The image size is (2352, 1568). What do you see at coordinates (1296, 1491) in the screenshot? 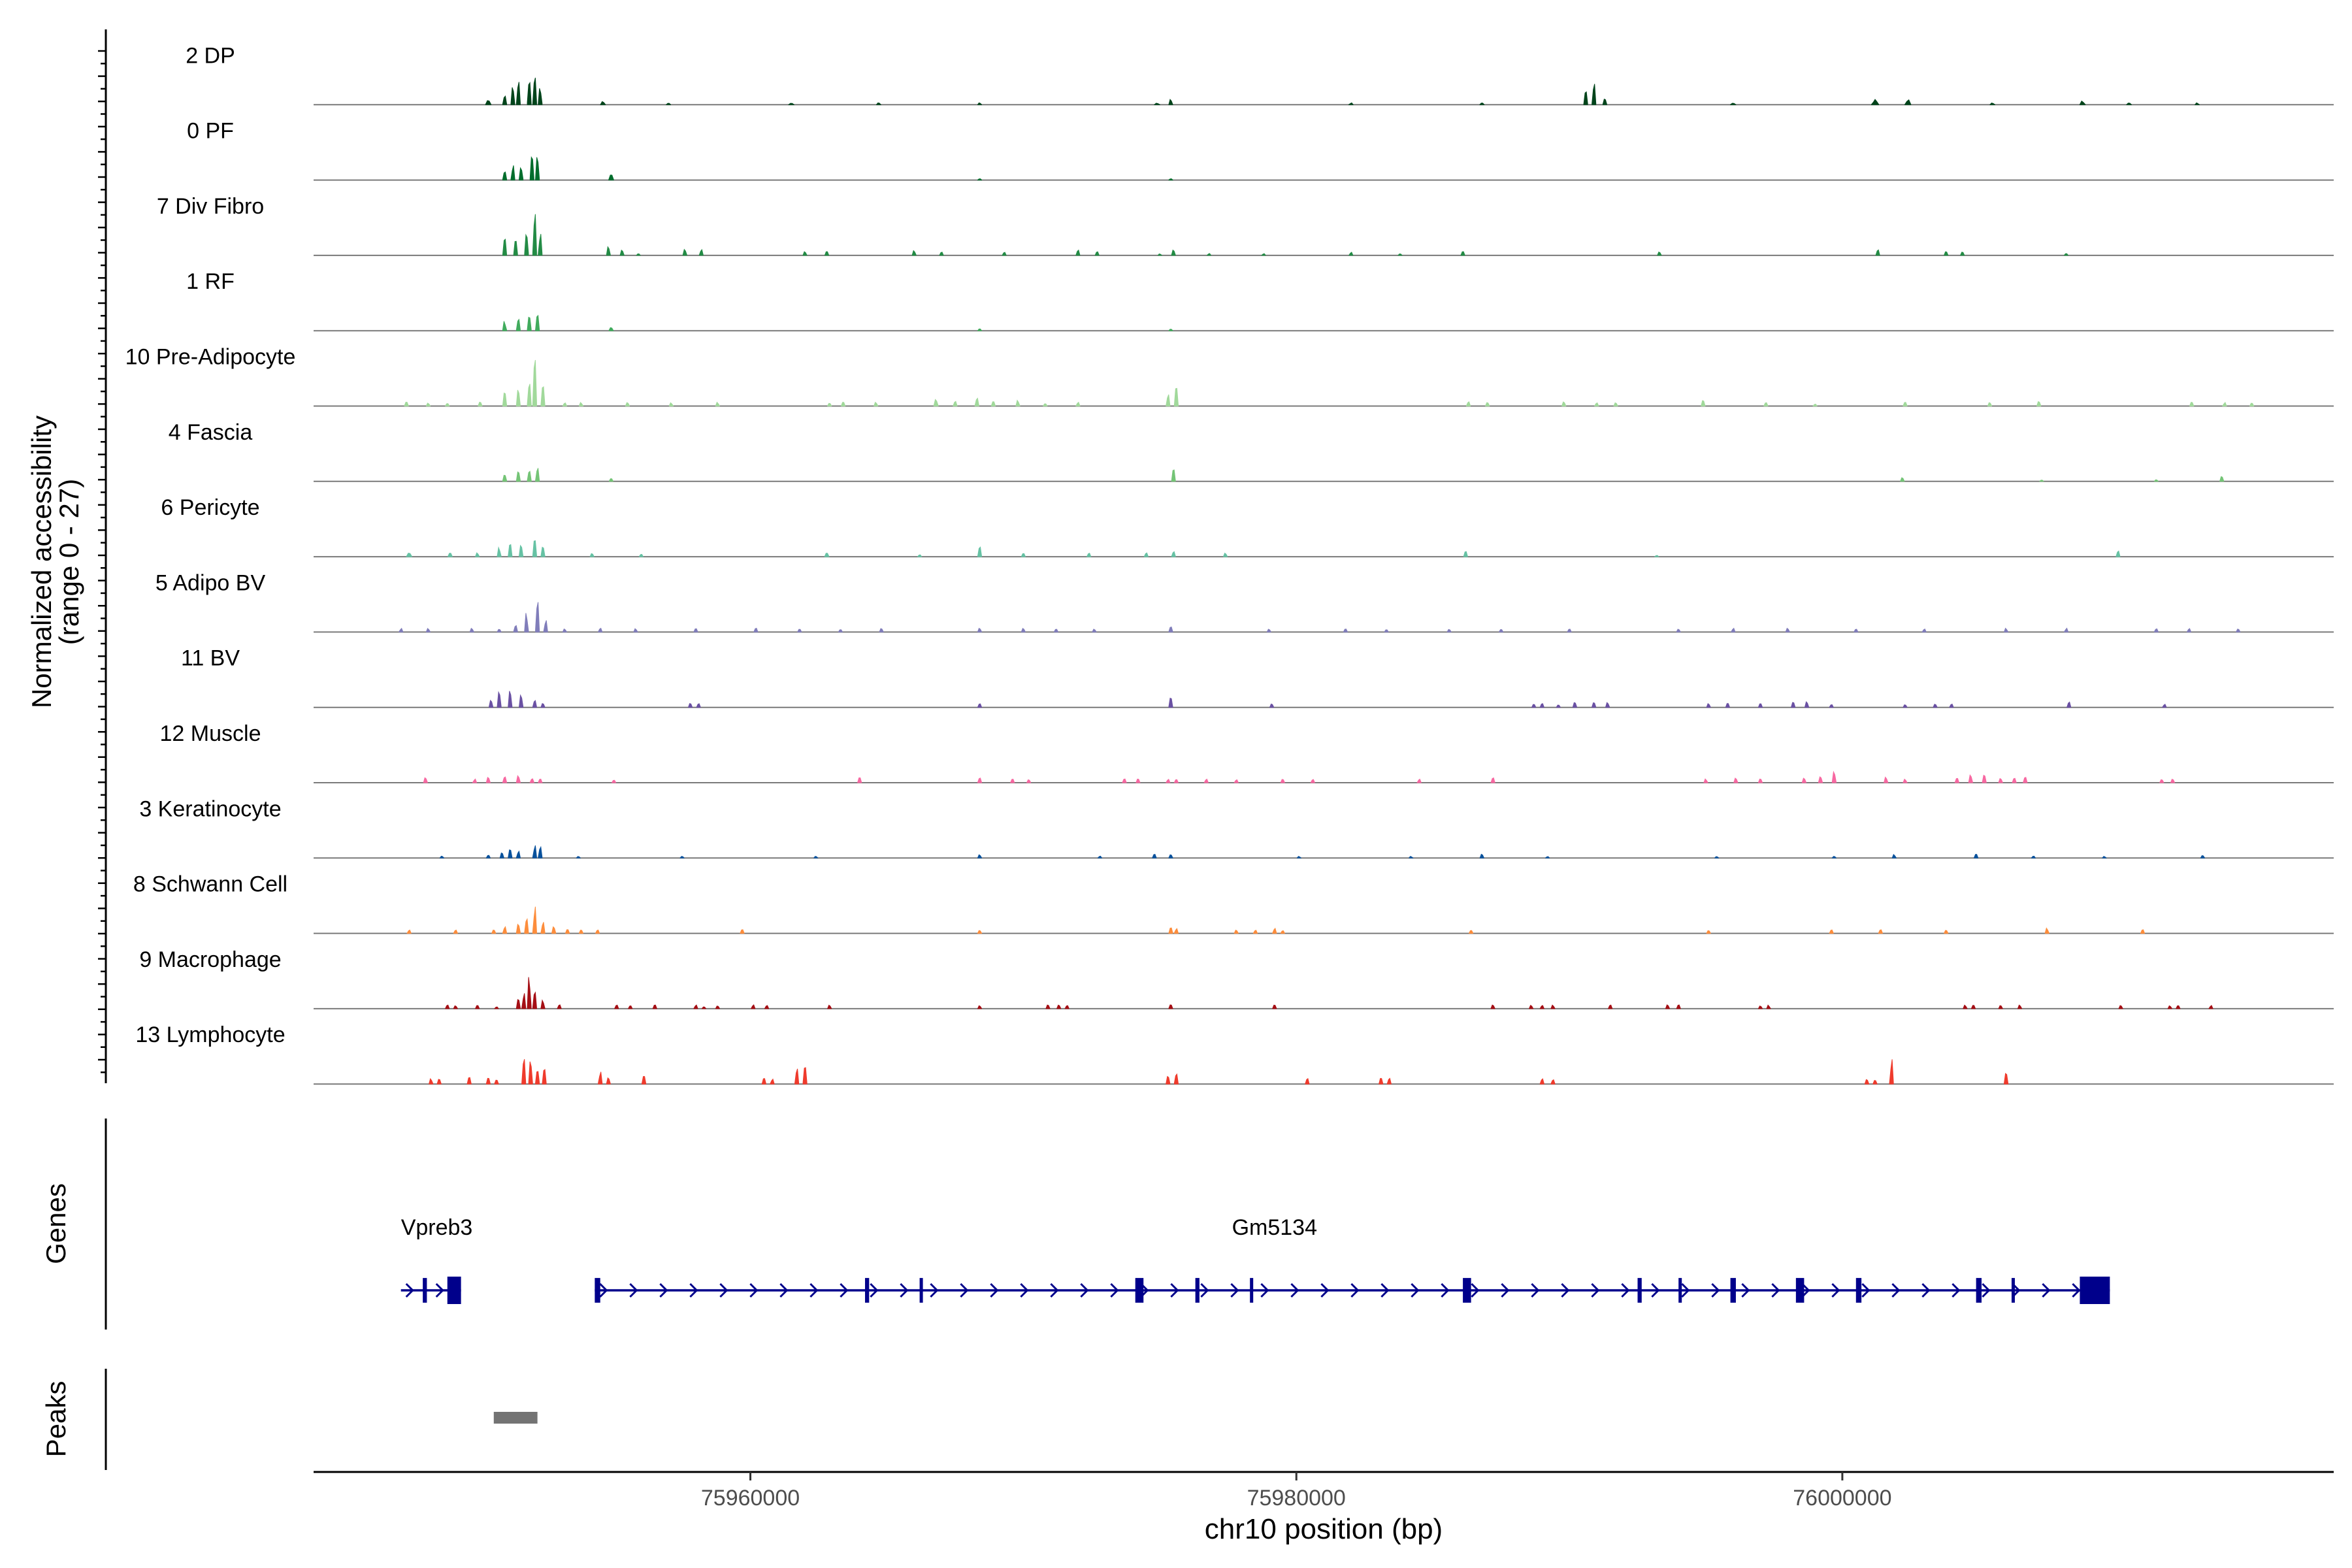
I see `x-axis-ticks: 75960000 75980000 76000000` at bounding box center [1296, 1491].